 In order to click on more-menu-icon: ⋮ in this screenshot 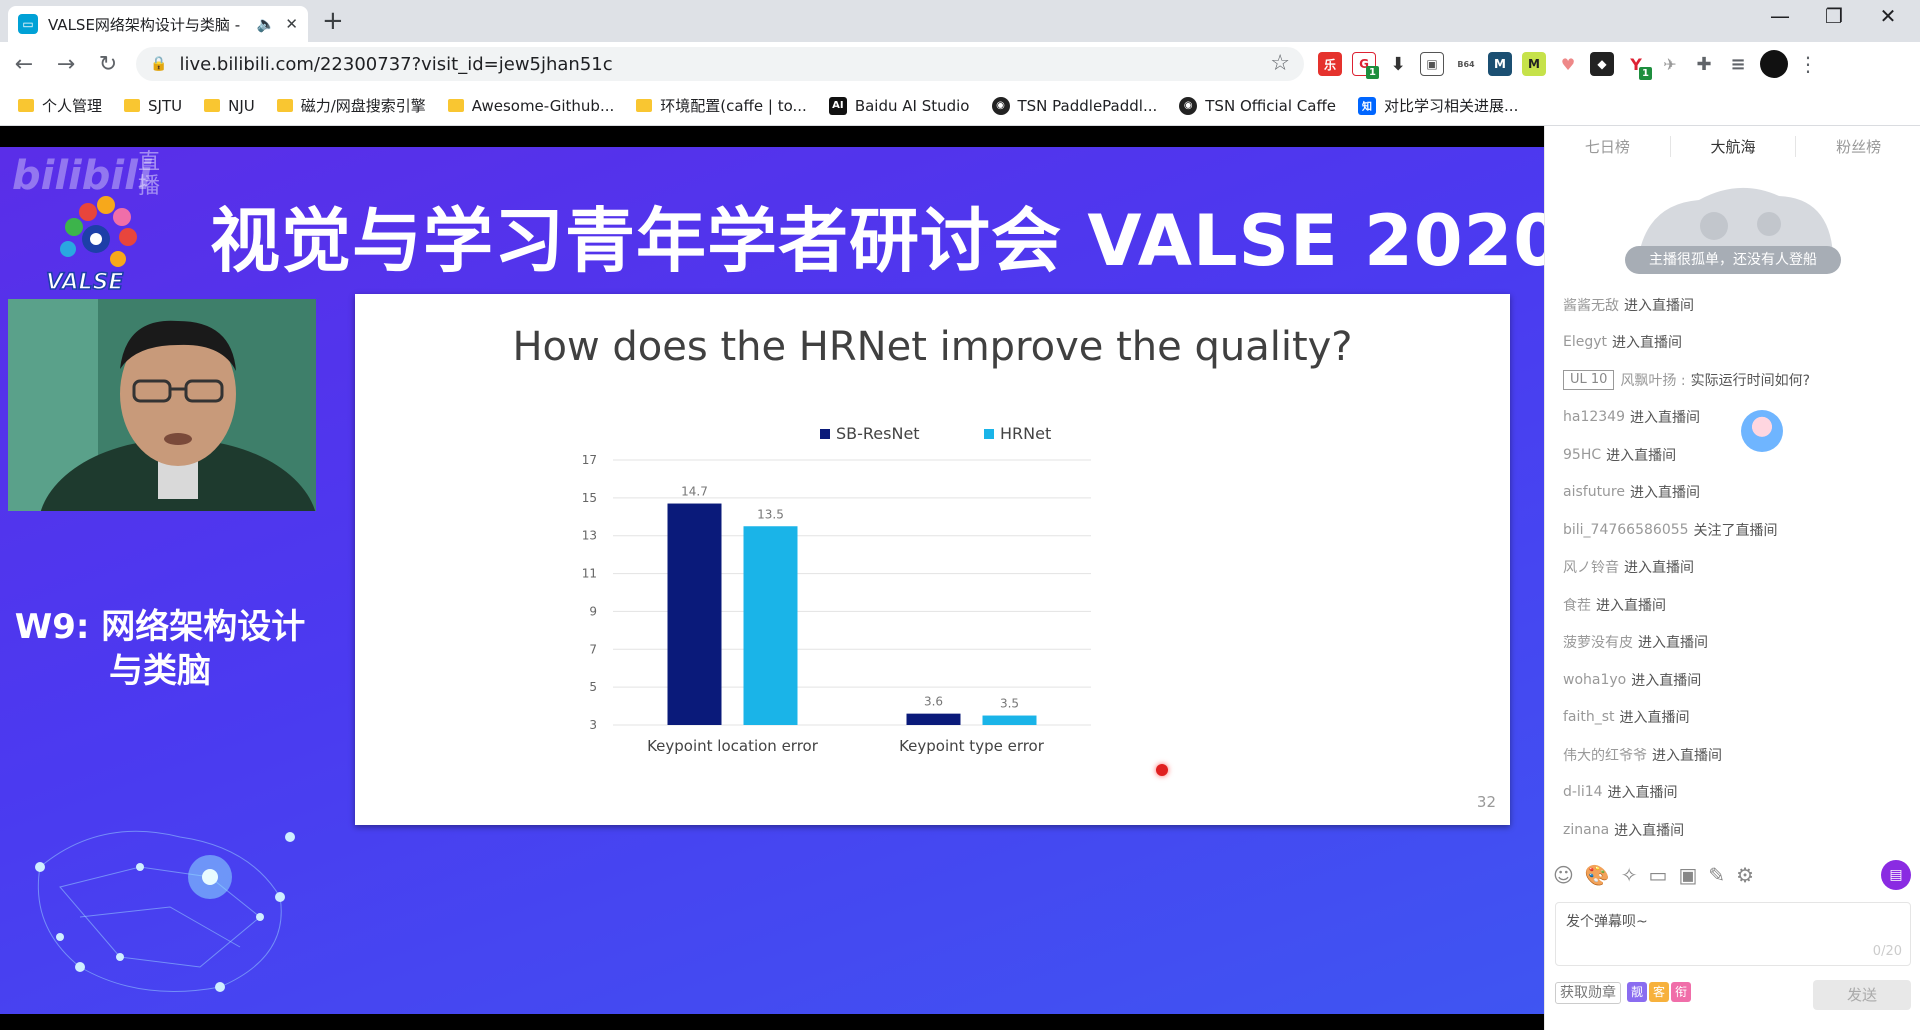, I will do `click(1808, 64)`.